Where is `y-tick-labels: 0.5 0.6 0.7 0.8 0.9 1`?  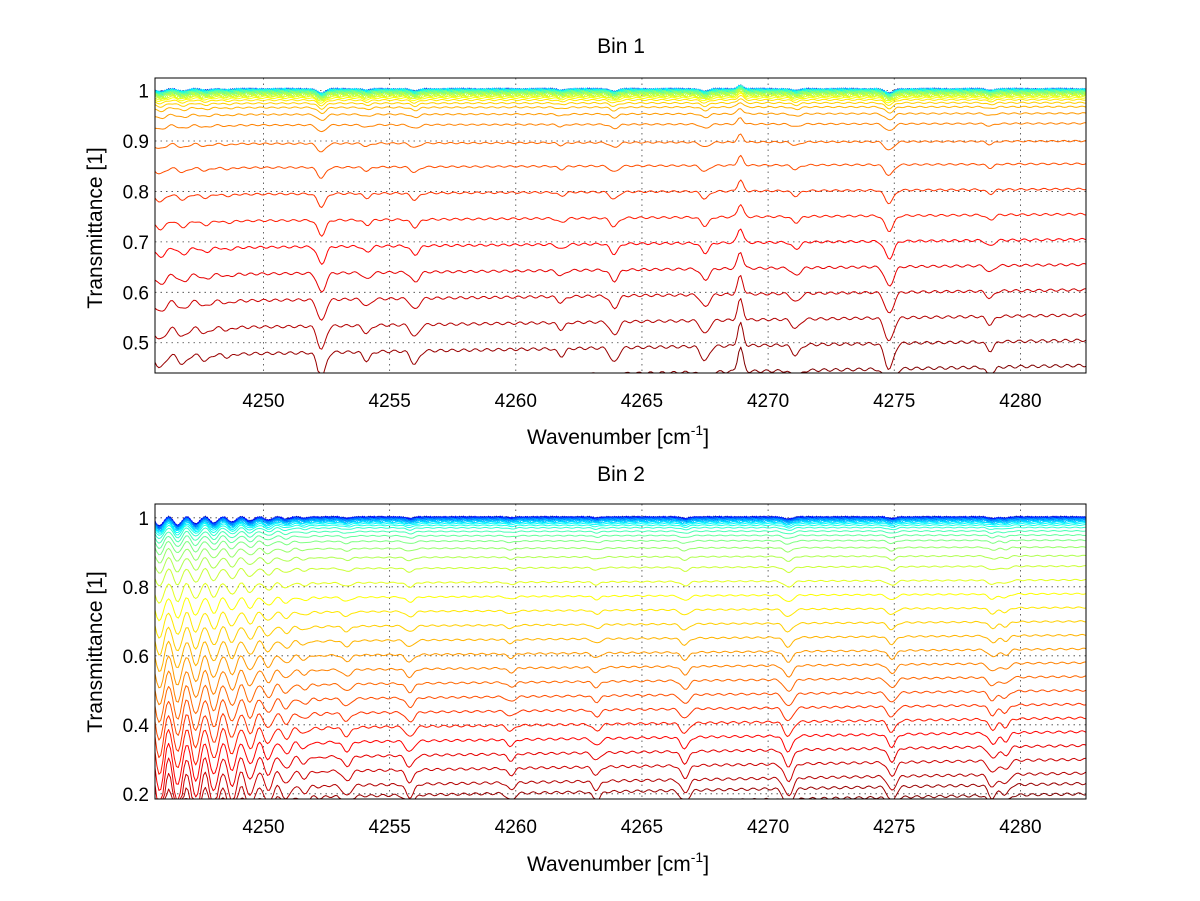
y-tick-labels: 0.5 0.6 0.7 0.8 0.9 1 is located at coordinates (136, 218).